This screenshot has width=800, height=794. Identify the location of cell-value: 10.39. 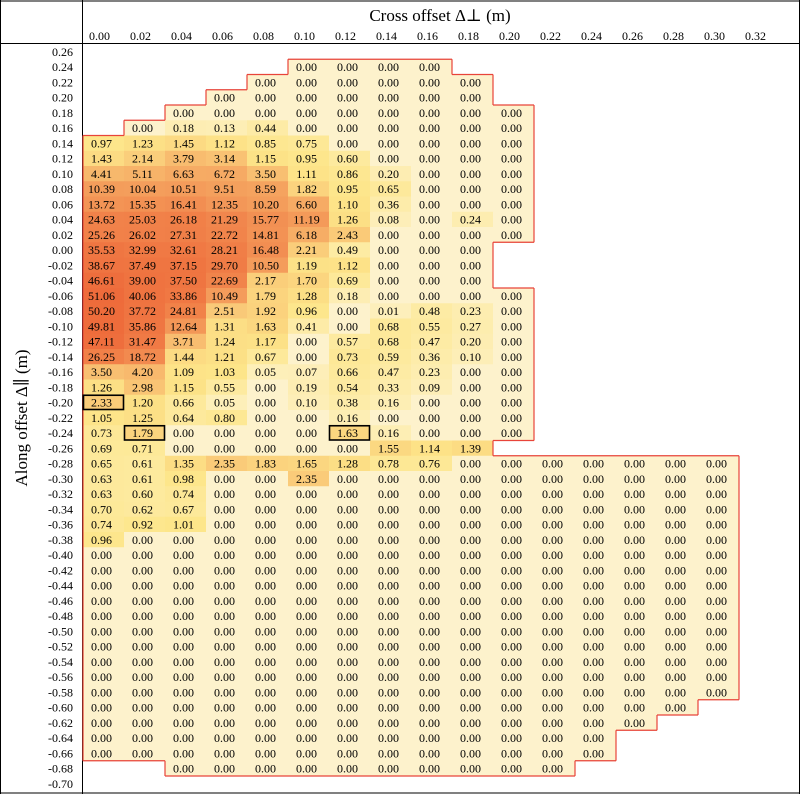
(101, 189).